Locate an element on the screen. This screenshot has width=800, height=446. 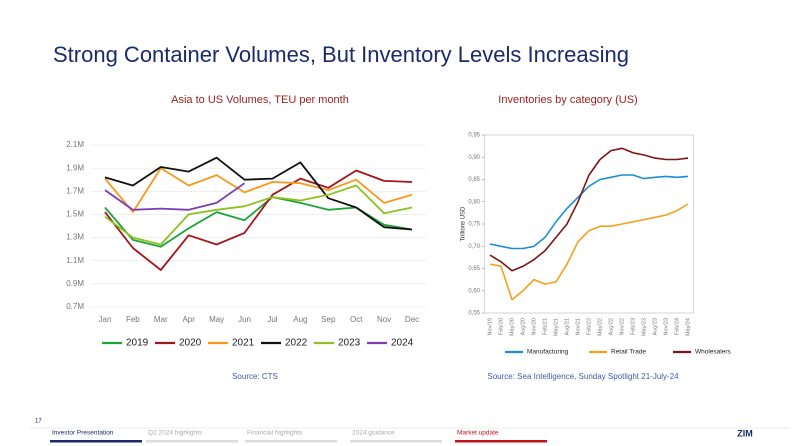
x-tick-label: Feb/20 is located at coordinates (501, 326).